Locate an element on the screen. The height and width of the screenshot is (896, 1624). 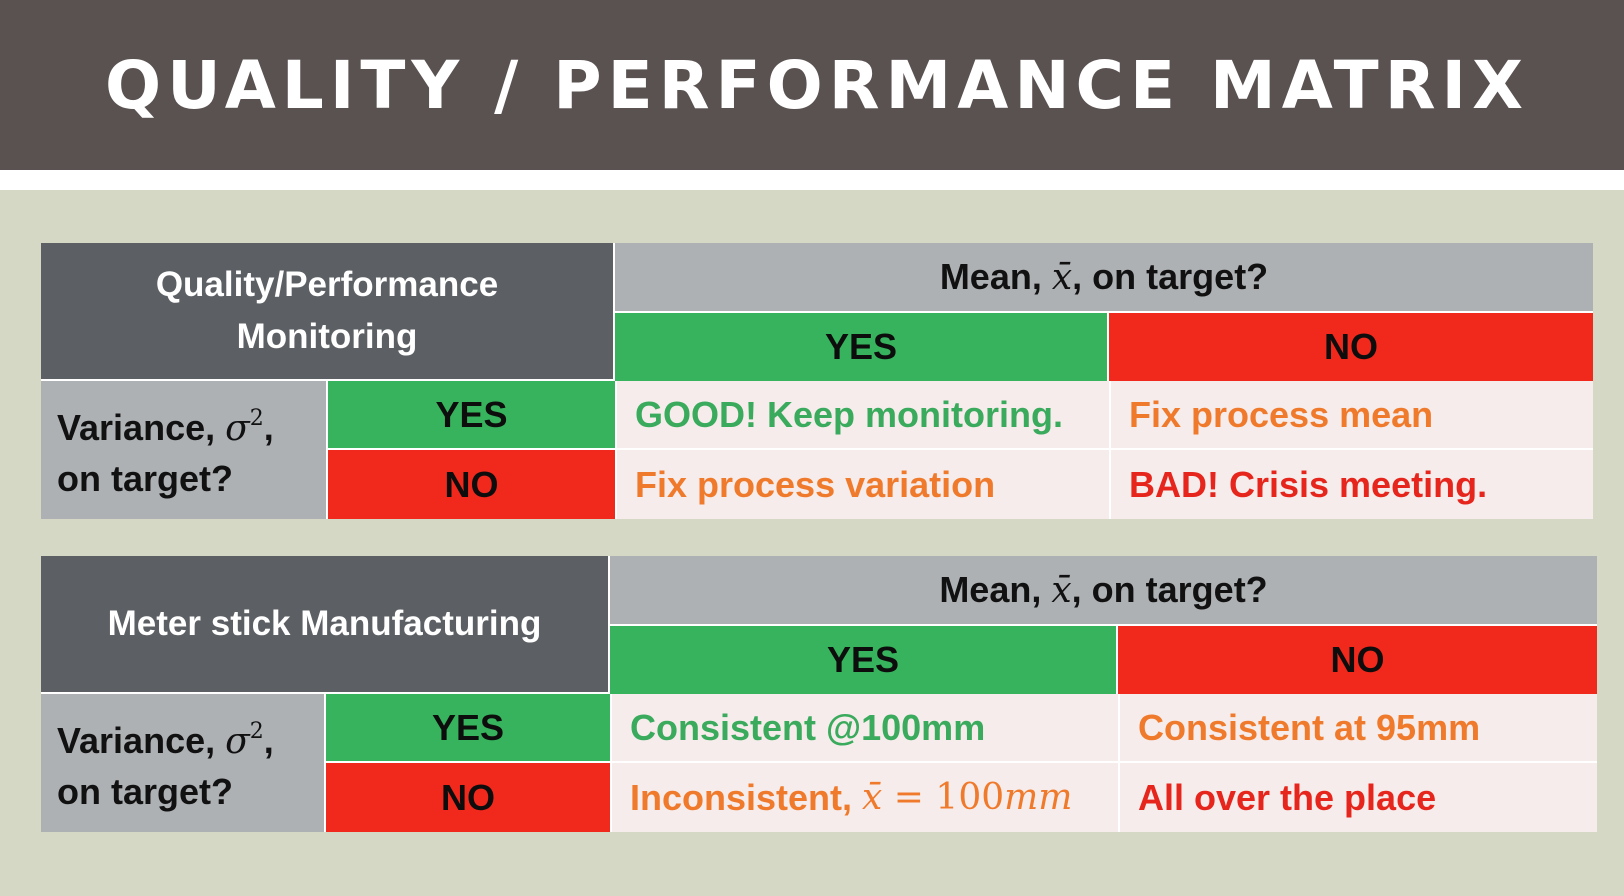
matrix1-mean-header: Mean, x̄, on target? is located at coordinates (1104, 278).